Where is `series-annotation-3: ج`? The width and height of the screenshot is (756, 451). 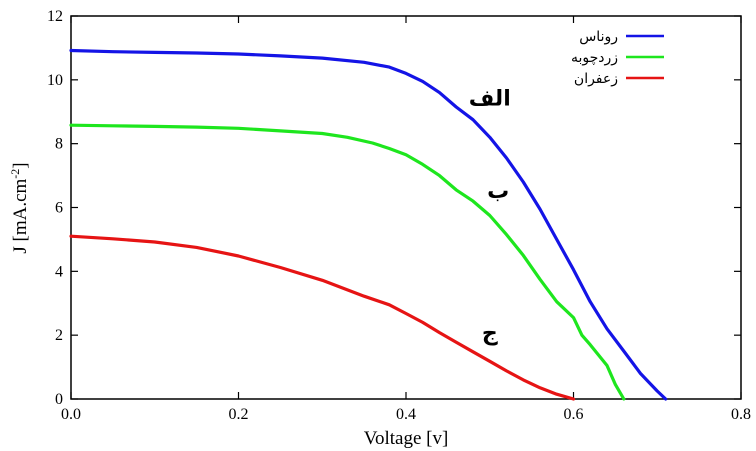 series-annotation-3: ج is located at coordinates (490, 333).